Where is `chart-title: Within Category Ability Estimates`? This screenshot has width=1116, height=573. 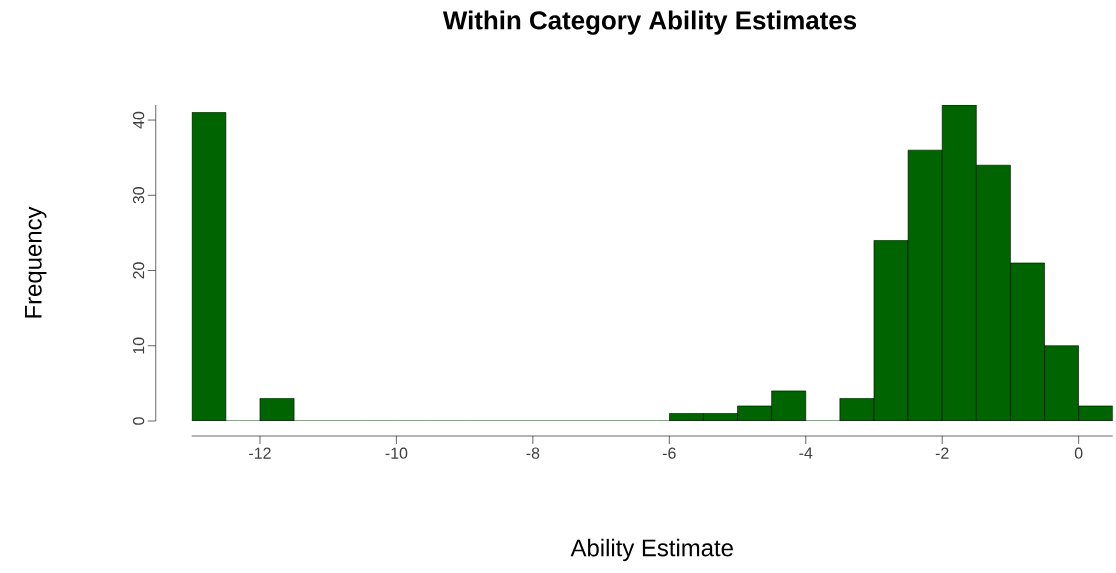 chart-title: Within Category Ability Estimates is located at coordinates (649, 22).